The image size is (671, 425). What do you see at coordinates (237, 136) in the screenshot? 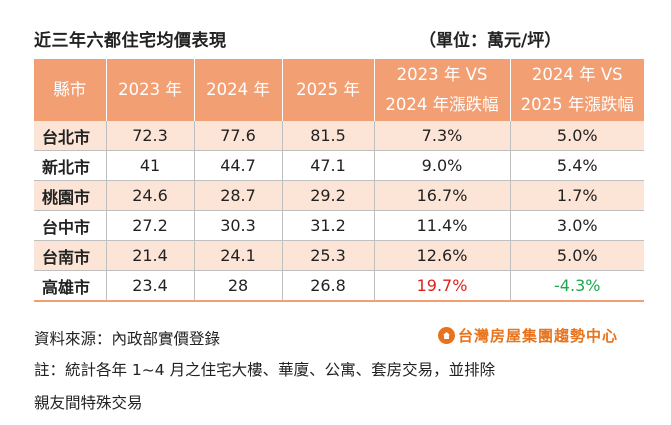
I see `price-2024-cell: 77.6` at bounding box center [237, 136].